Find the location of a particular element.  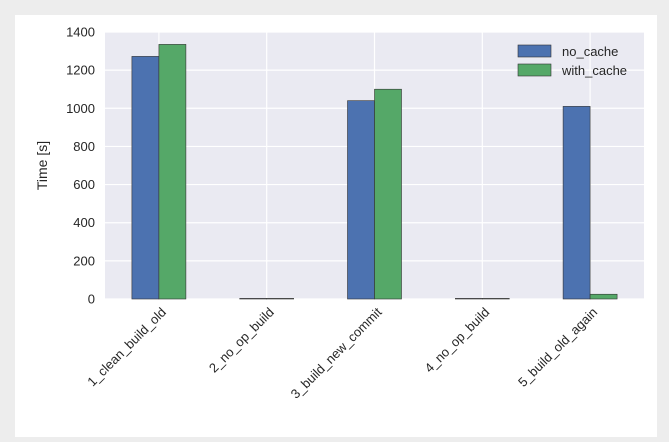

x-tick-label: 2_no_op_build is located at coordinates (241, 340).